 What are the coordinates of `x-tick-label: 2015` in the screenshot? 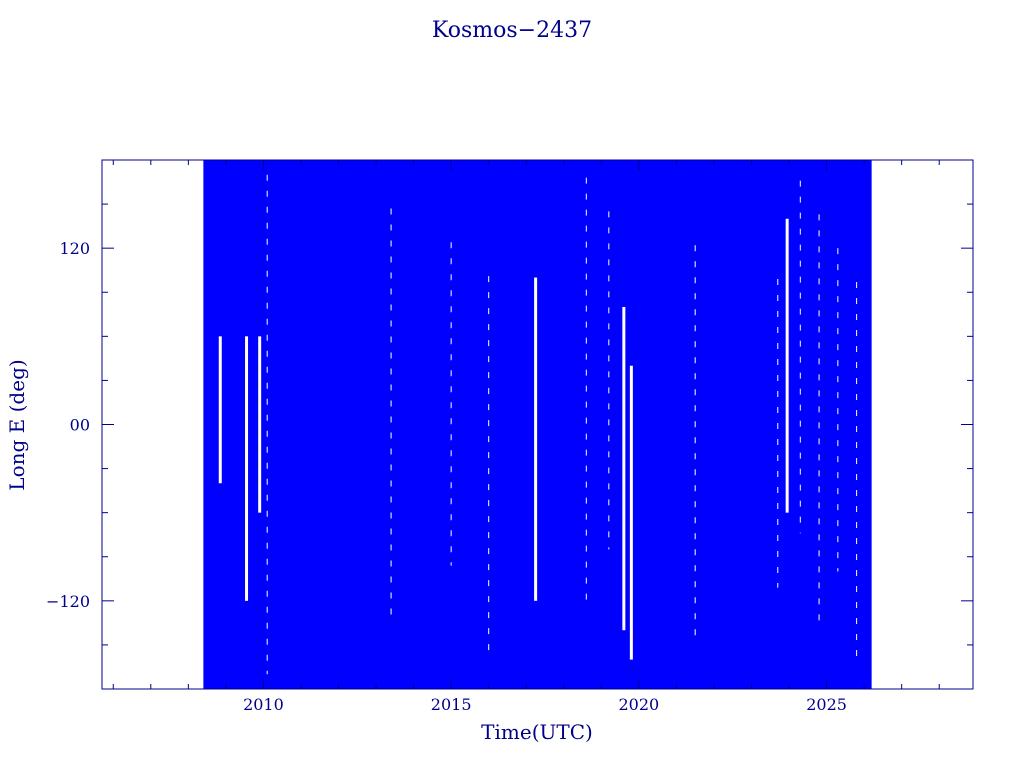 It's located at (451, 704).